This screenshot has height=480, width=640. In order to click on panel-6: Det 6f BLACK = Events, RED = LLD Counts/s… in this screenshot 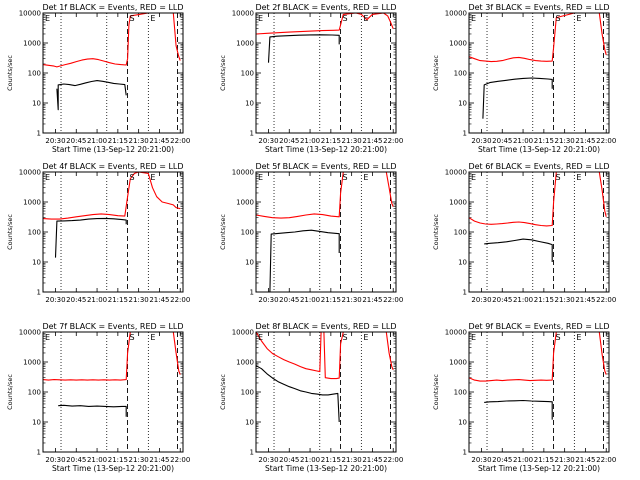, I will do `click(524, 233)`.